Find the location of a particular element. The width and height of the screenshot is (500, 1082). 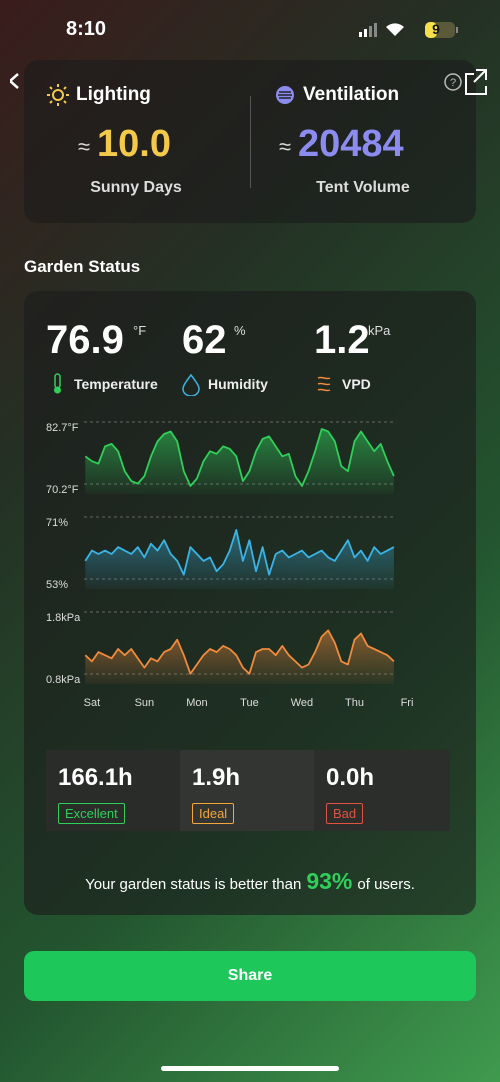

vent-icon is located at coordinates (285, 95).